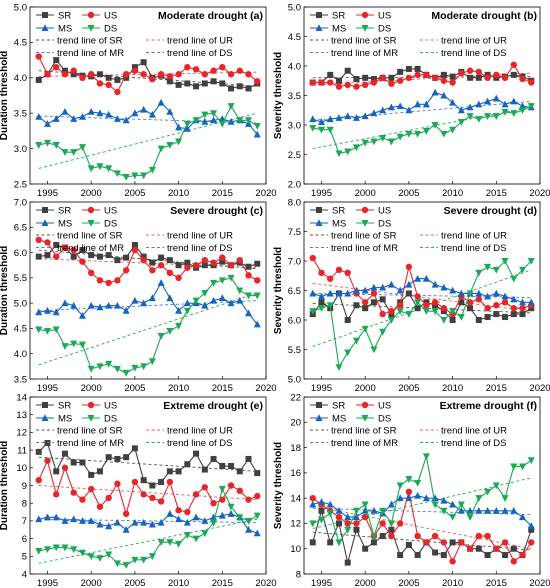 The width and height of the screenshot is (550, 588). I want to click on y-tick-label: 7.0, so click(20, 202).